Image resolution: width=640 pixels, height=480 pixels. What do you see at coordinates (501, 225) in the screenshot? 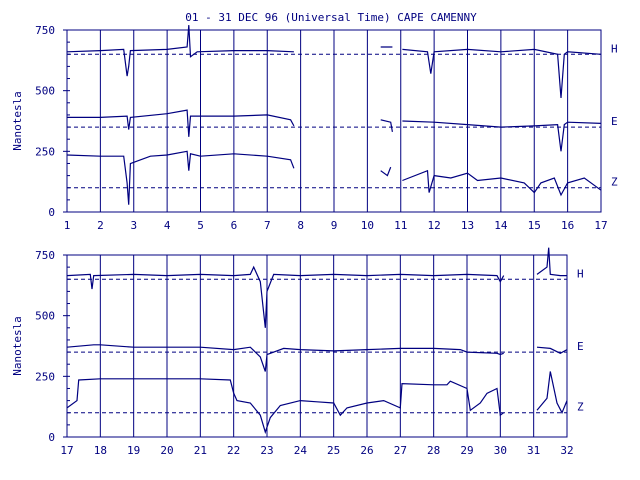
I see `x-tick-label: 14` at bounding box center [501, 225].